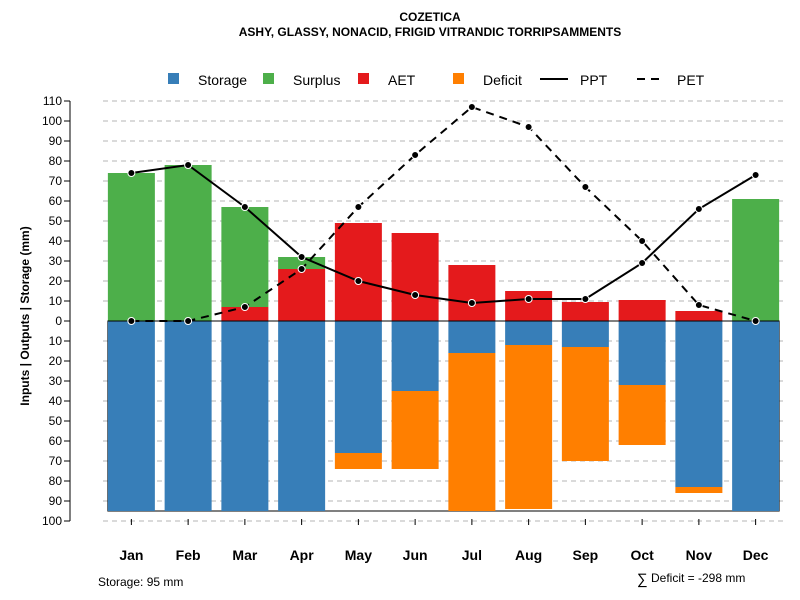 The width and height of the screenshot is (800, 600). I want to click on legend-label-surplus: Surplus, so click(316, 80).